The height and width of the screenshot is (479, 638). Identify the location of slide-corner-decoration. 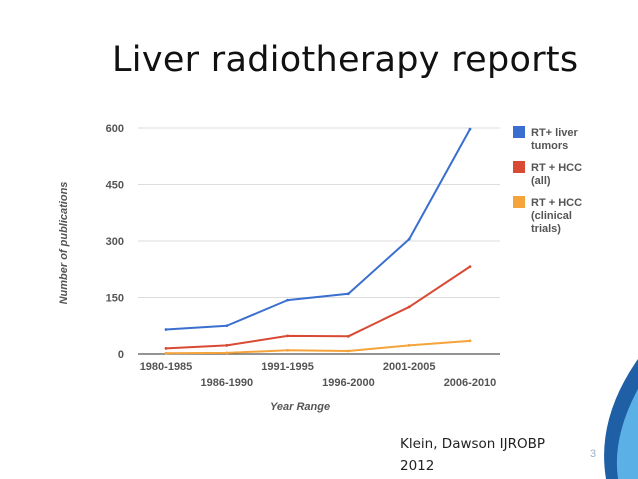
(621, 419).